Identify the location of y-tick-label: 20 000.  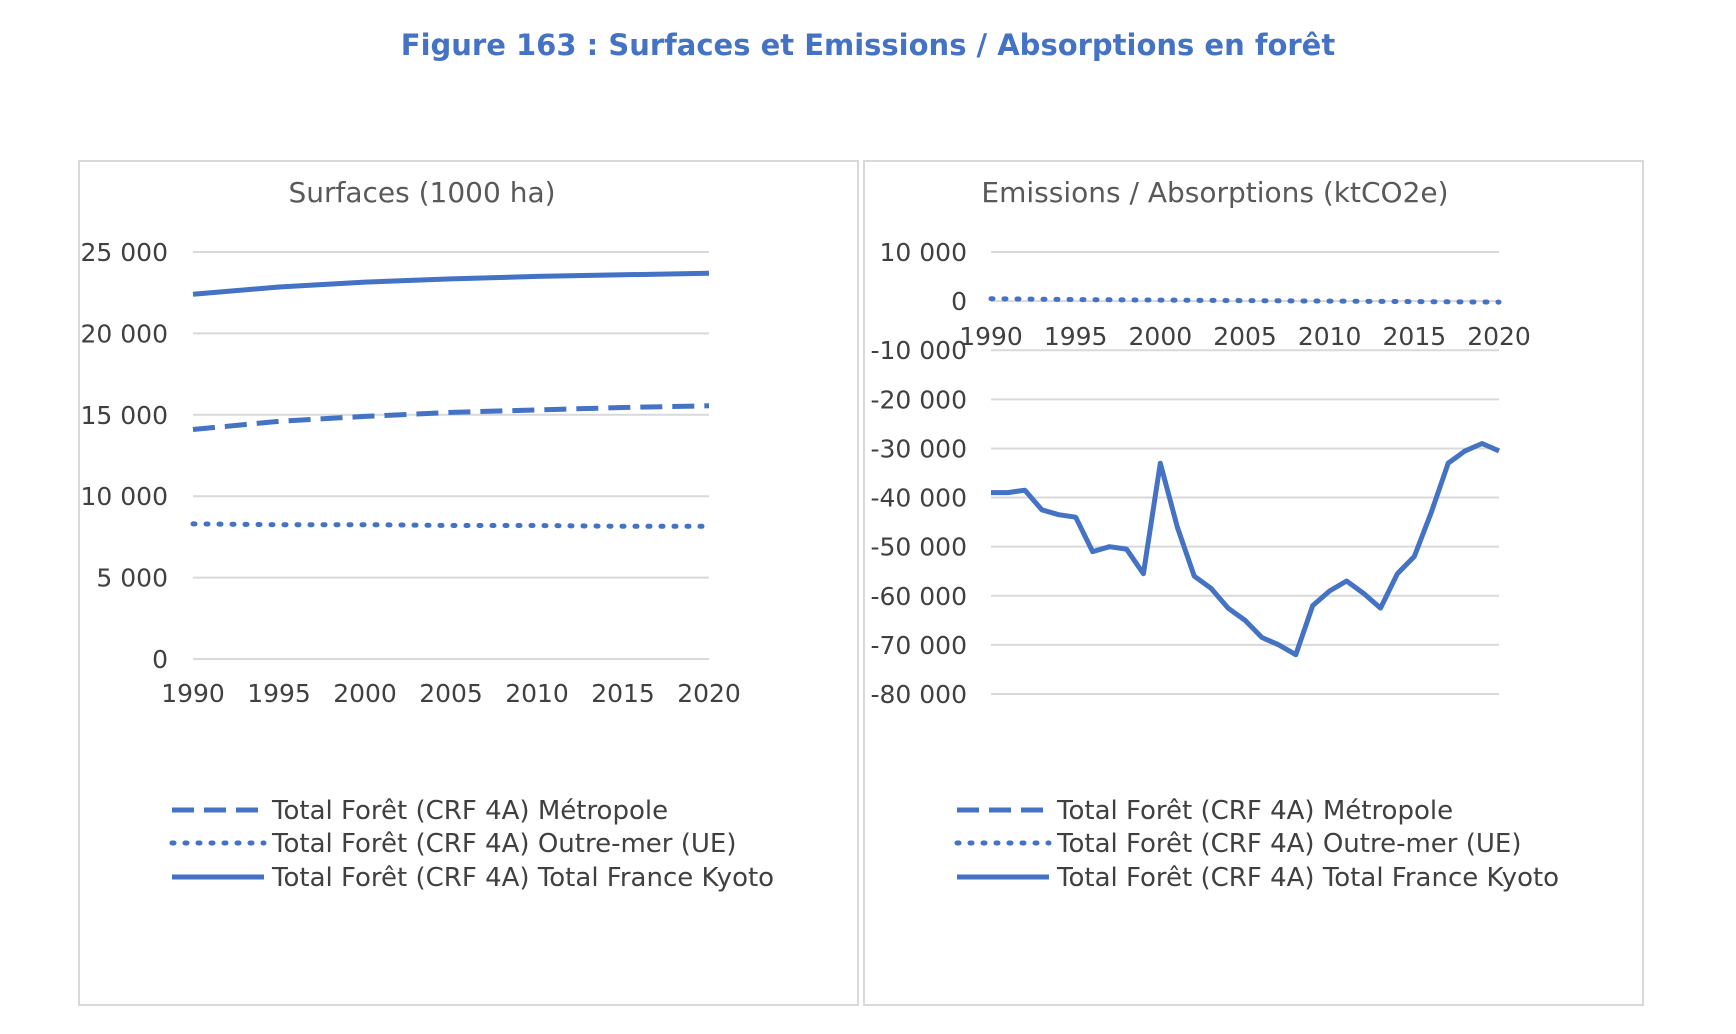
(124, 333).